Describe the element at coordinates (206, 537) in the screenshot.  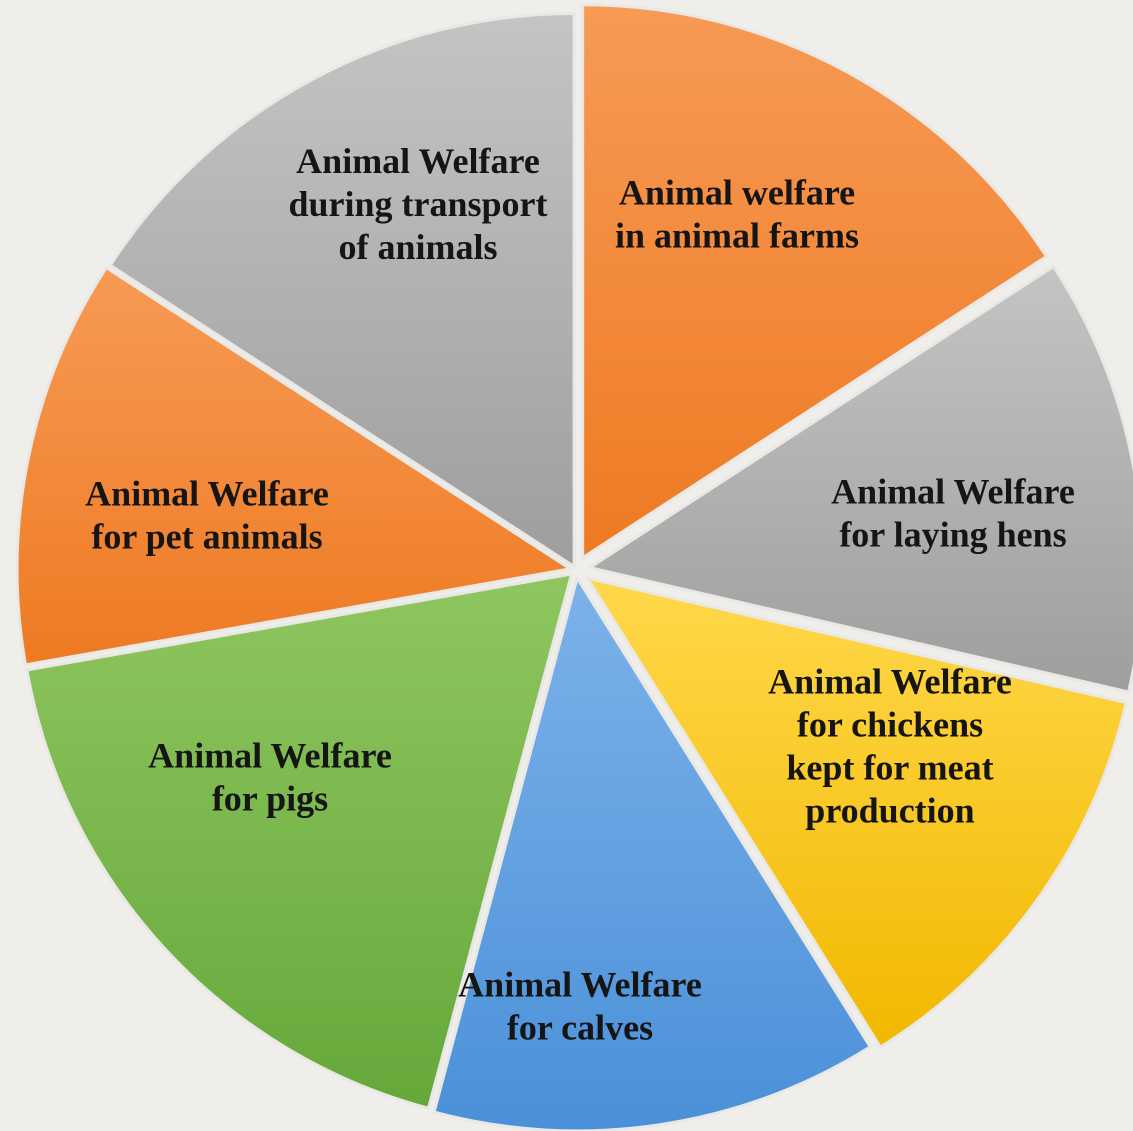
I see `slice-label-line: for pet animals` at that location.